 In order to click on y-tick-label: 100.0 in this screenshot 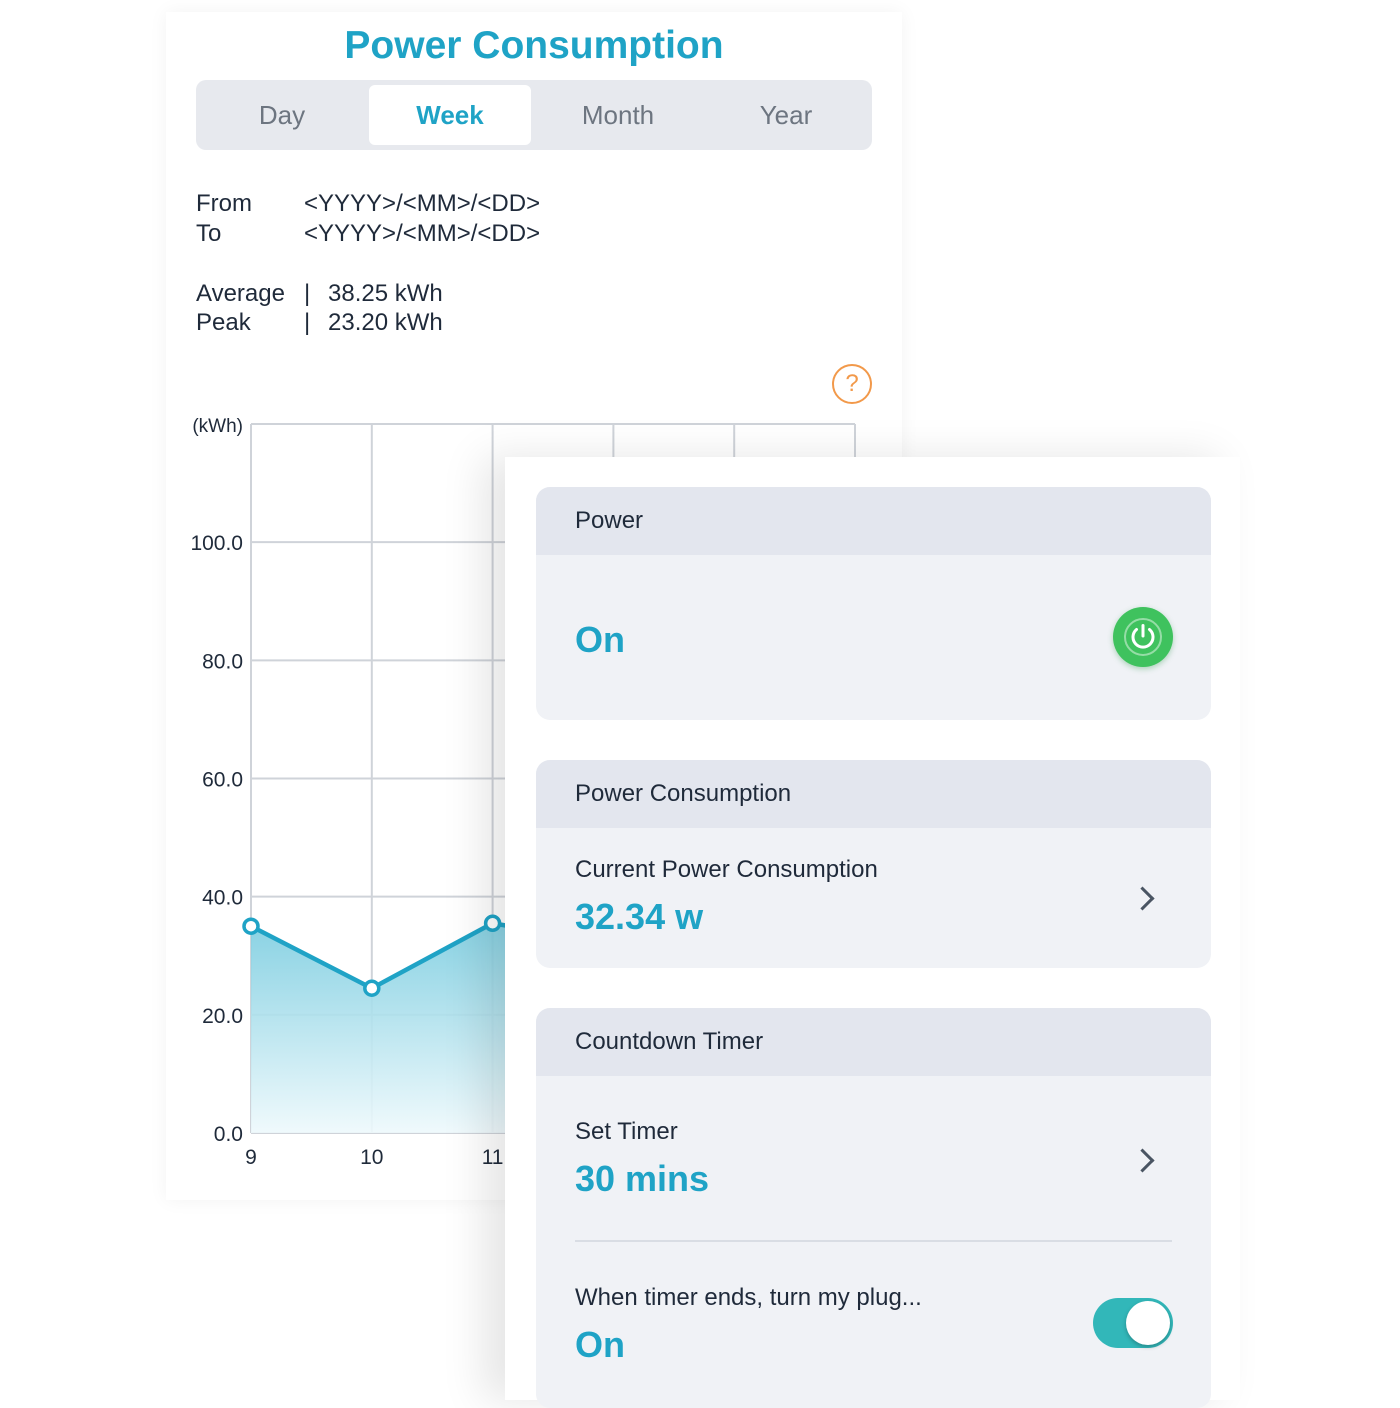, I will do `click(216, 543)`.